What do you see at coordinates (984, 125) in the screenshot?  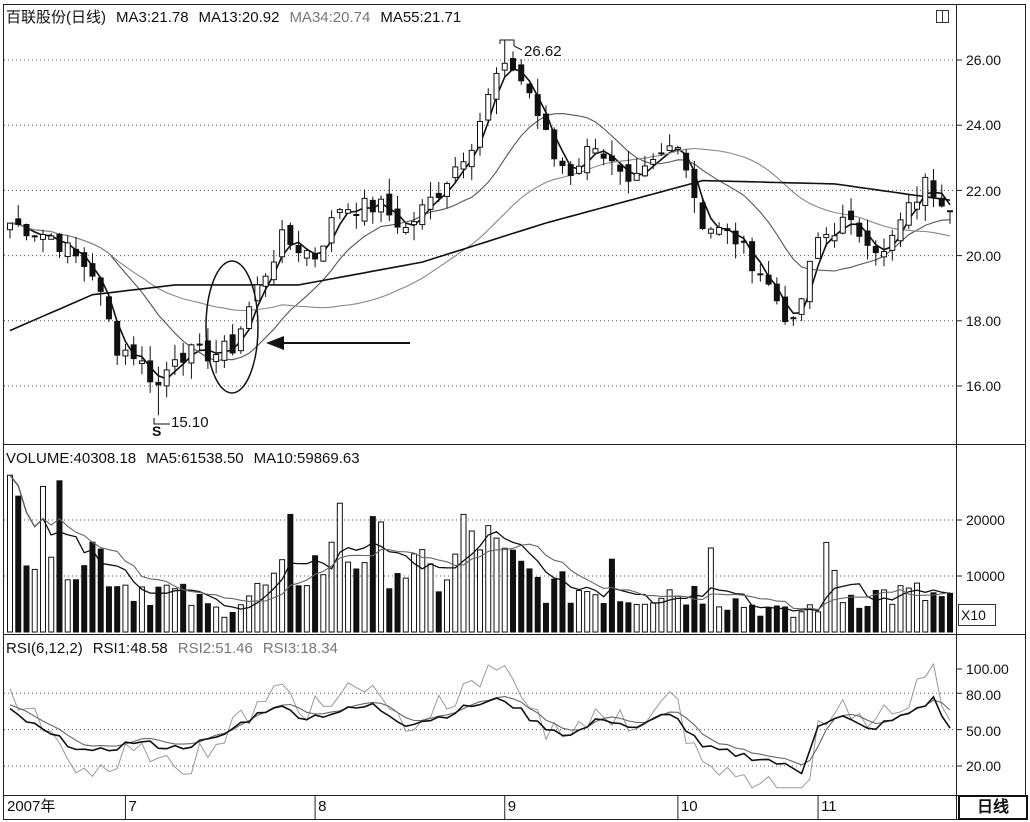 I see `price-tick-24: 24.00` at bounding box center [984, 125].